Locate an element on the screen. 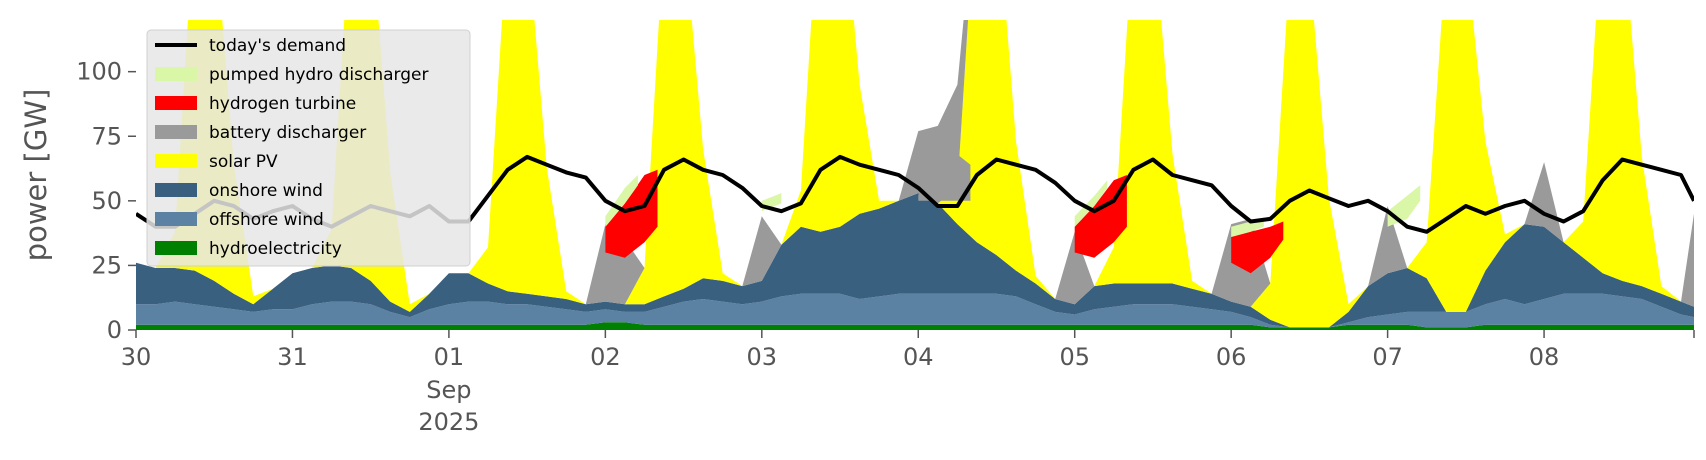 This screenshot has width=1706, height=460. legend-label-solar-pv: solar PV is located at coordinates (243, 162).